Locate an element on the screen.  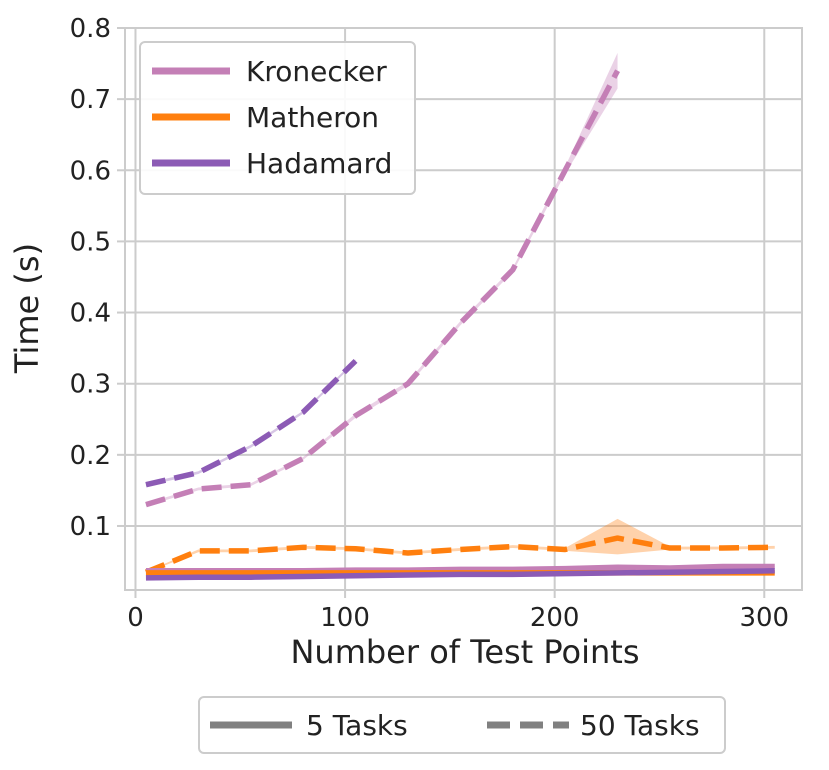
x-axis-label: Number of Test Points is located at coordinates (464, 652).